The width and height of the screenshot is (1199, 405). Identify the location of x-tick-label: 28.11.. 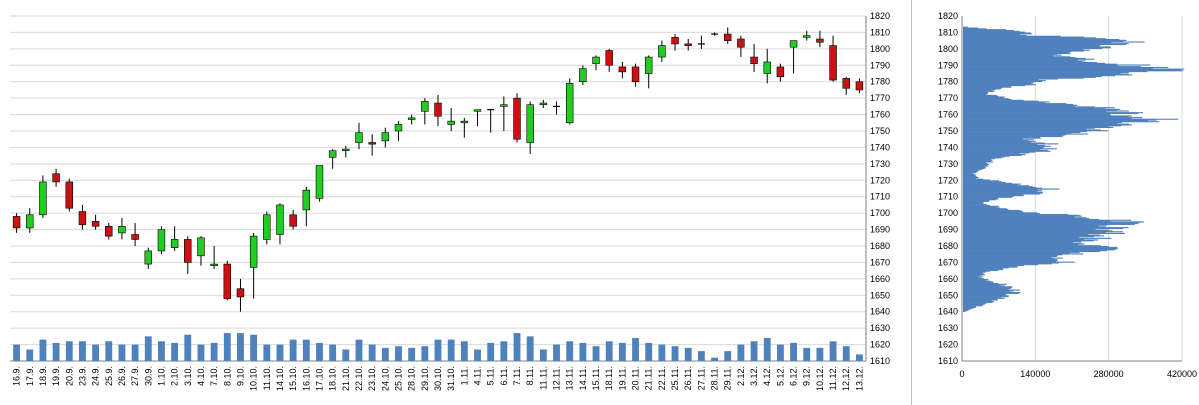
(715, 378).